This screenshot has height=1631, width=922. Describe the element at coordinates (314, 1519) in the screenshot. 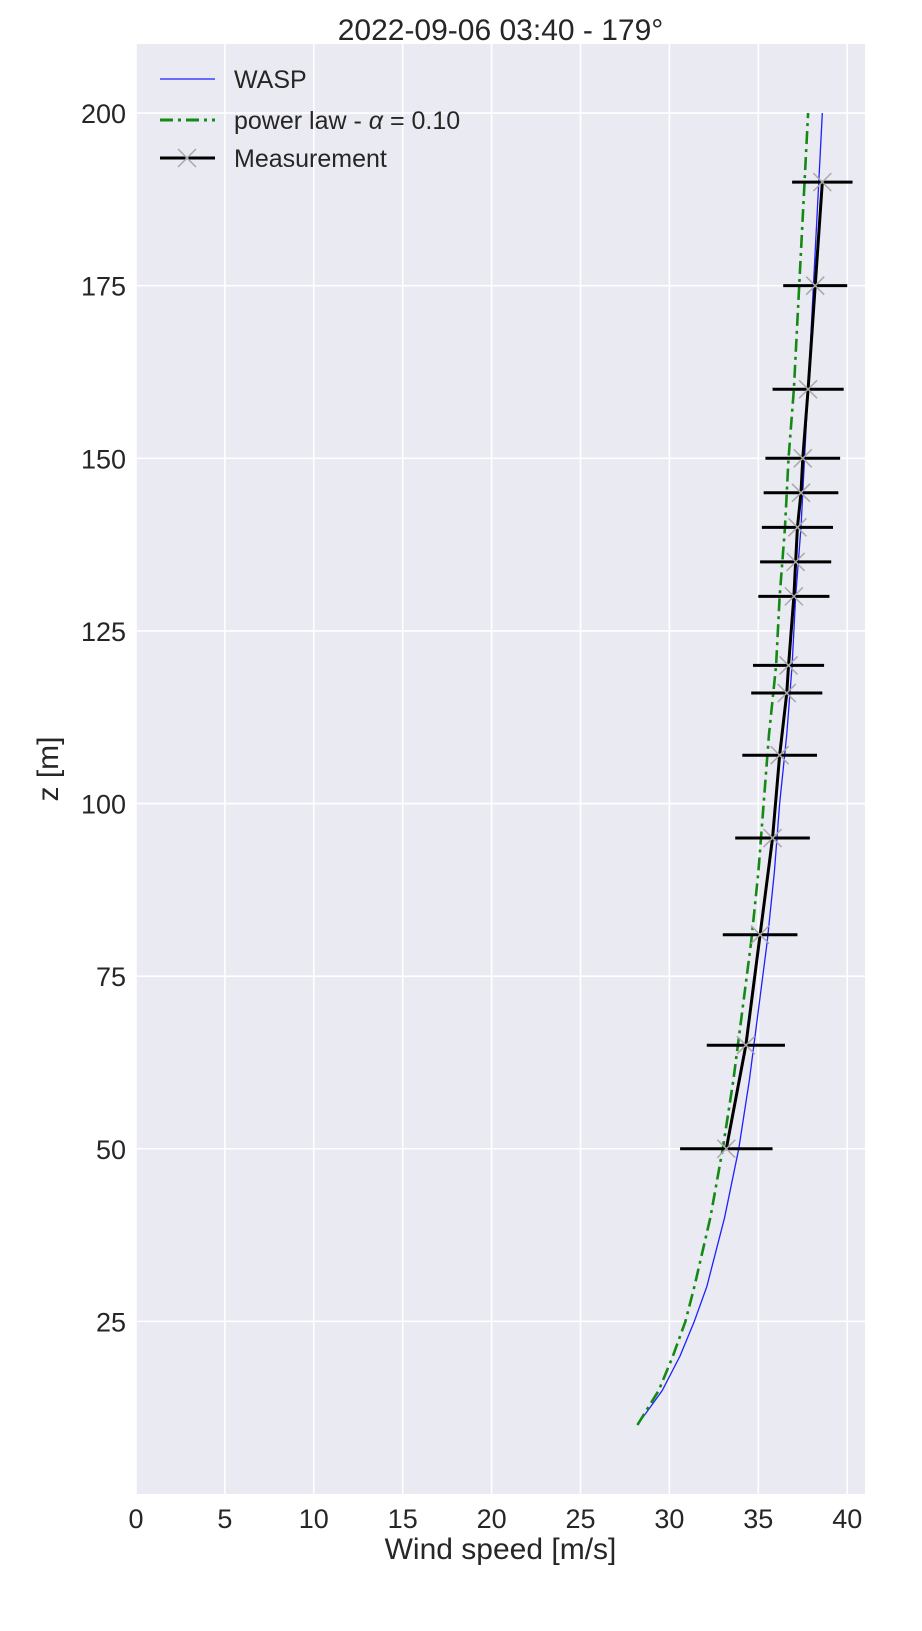

I see `x-tick-label: 10` at that location.